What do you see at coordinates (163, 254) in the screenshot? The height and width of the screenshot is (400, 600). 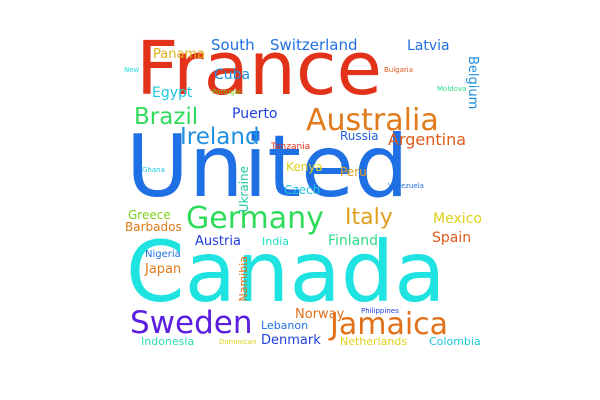 I see `word-nigeria: Nigeria` at bounding box center [163, 254].